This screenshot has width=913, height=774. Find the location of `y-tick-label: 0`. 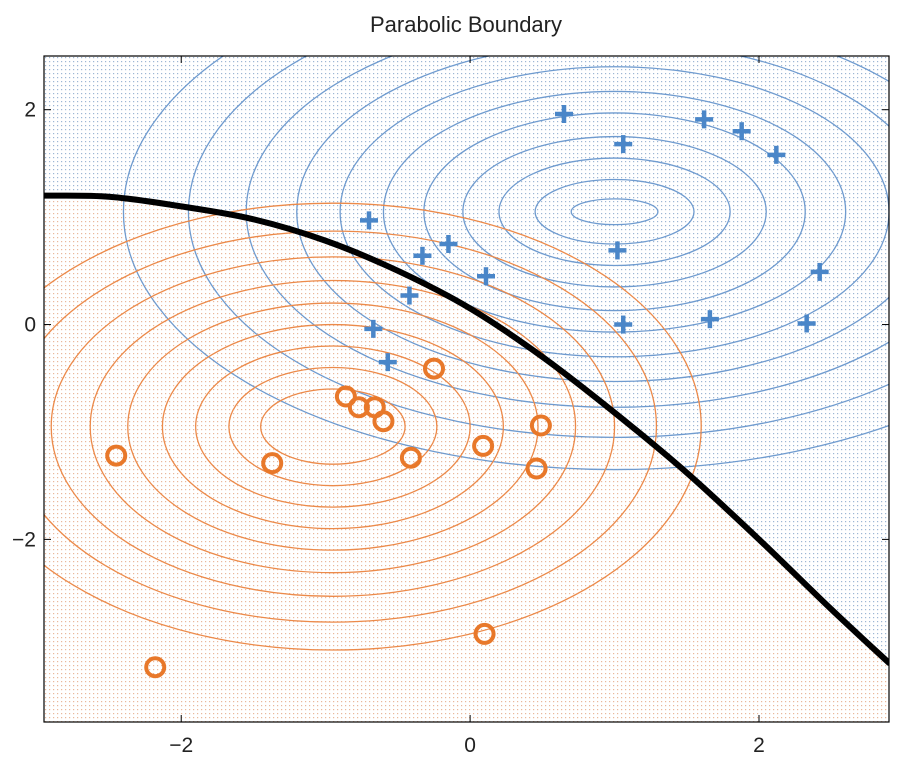

y-tick-label: 0 is located at coordinates (30, 325).